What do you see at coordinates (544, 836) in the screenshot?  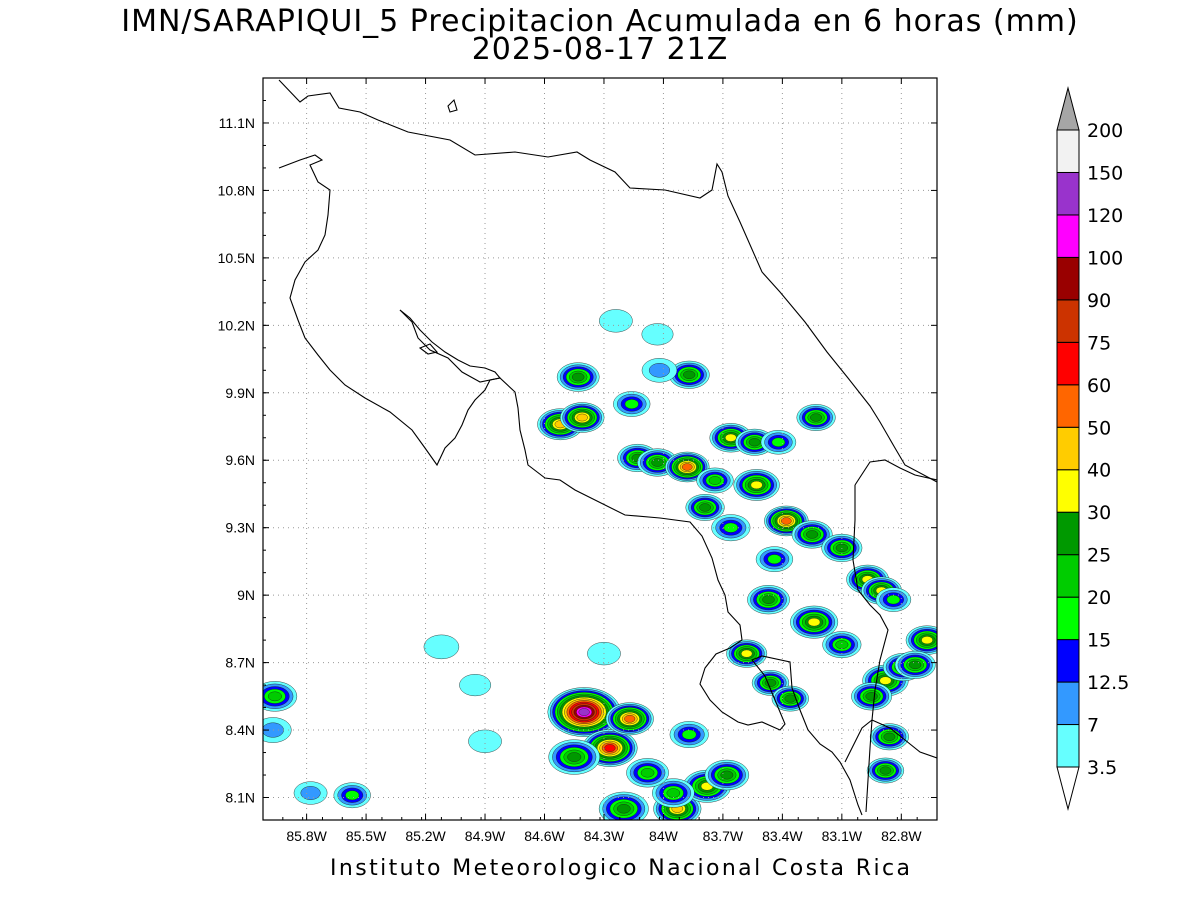 I see `x-tick-label: 84.6W` at bounding box center [544, 836].